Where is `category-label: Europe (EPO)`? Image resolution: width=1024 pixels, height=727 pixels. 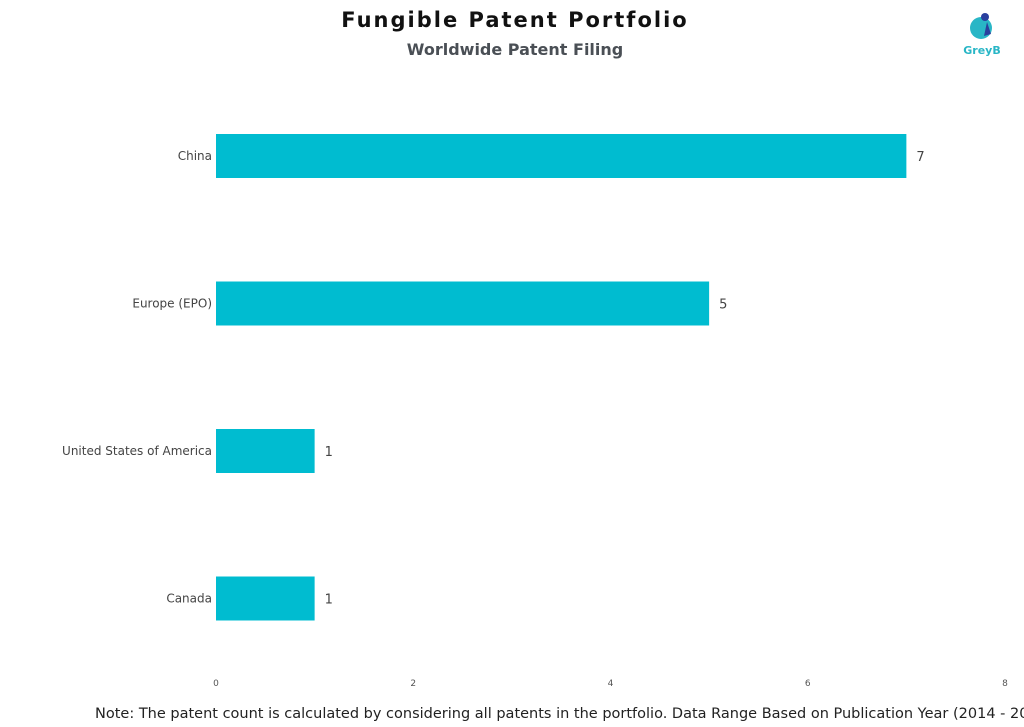
category-label: Europe (EPO) is located at coordinates (172, 304).